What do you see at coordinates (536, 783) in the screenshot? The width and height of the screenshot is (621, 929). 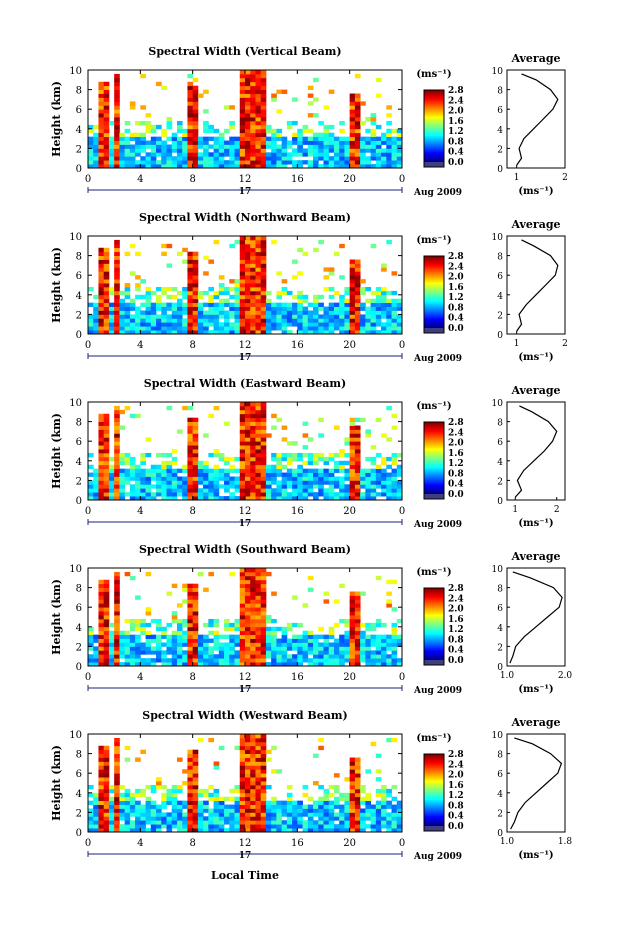 I see `average-line` at bounding box center [536, 783].